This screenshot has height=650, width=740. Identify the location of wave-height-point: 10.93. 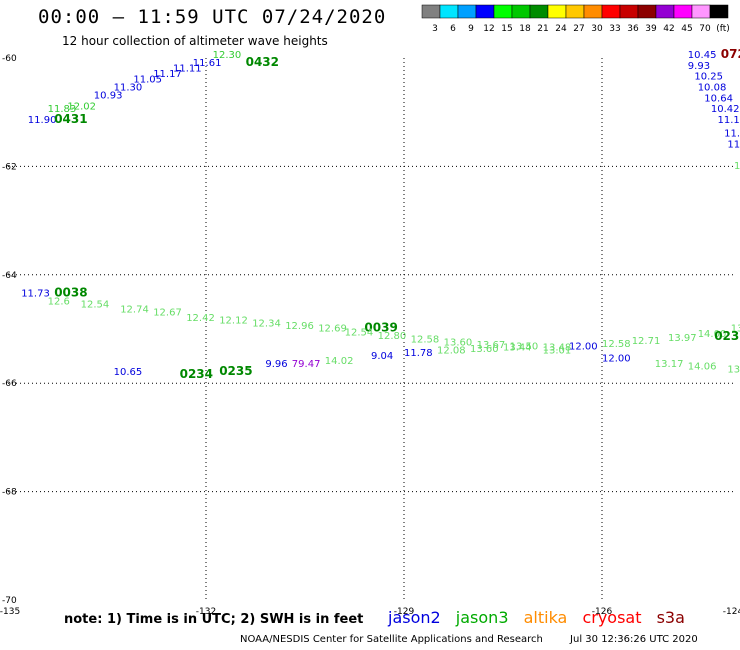
(108, 96).